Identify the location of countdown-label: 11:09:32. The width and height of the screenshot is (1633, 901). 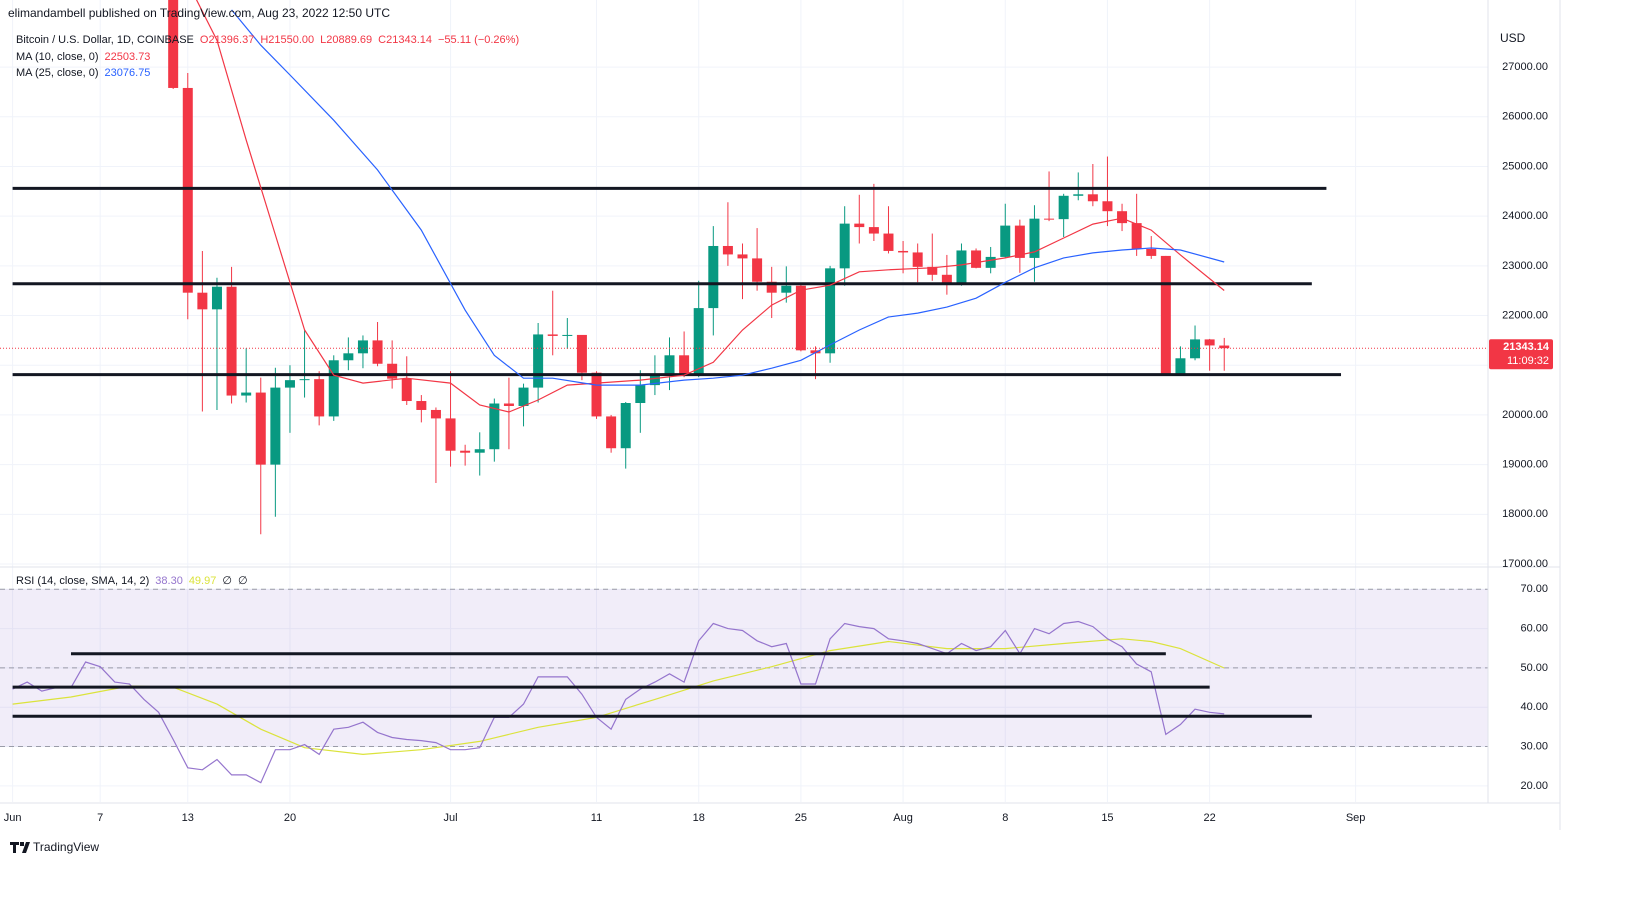
(1528, 361).